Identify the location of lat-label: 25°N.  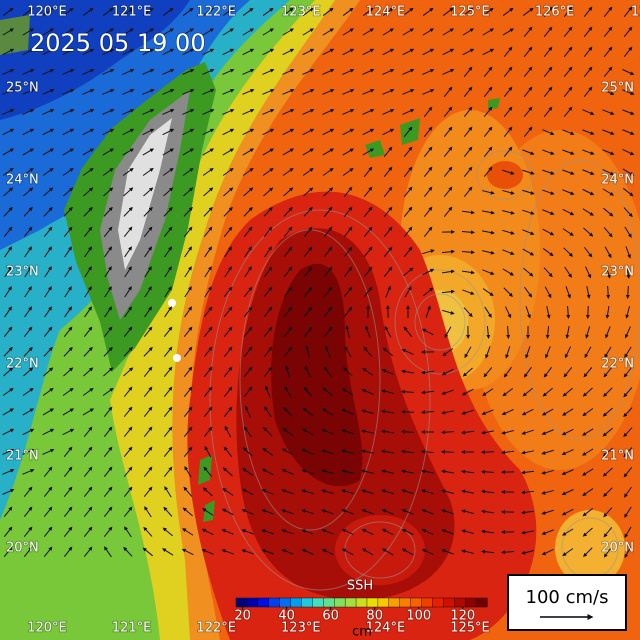
(617, 88).